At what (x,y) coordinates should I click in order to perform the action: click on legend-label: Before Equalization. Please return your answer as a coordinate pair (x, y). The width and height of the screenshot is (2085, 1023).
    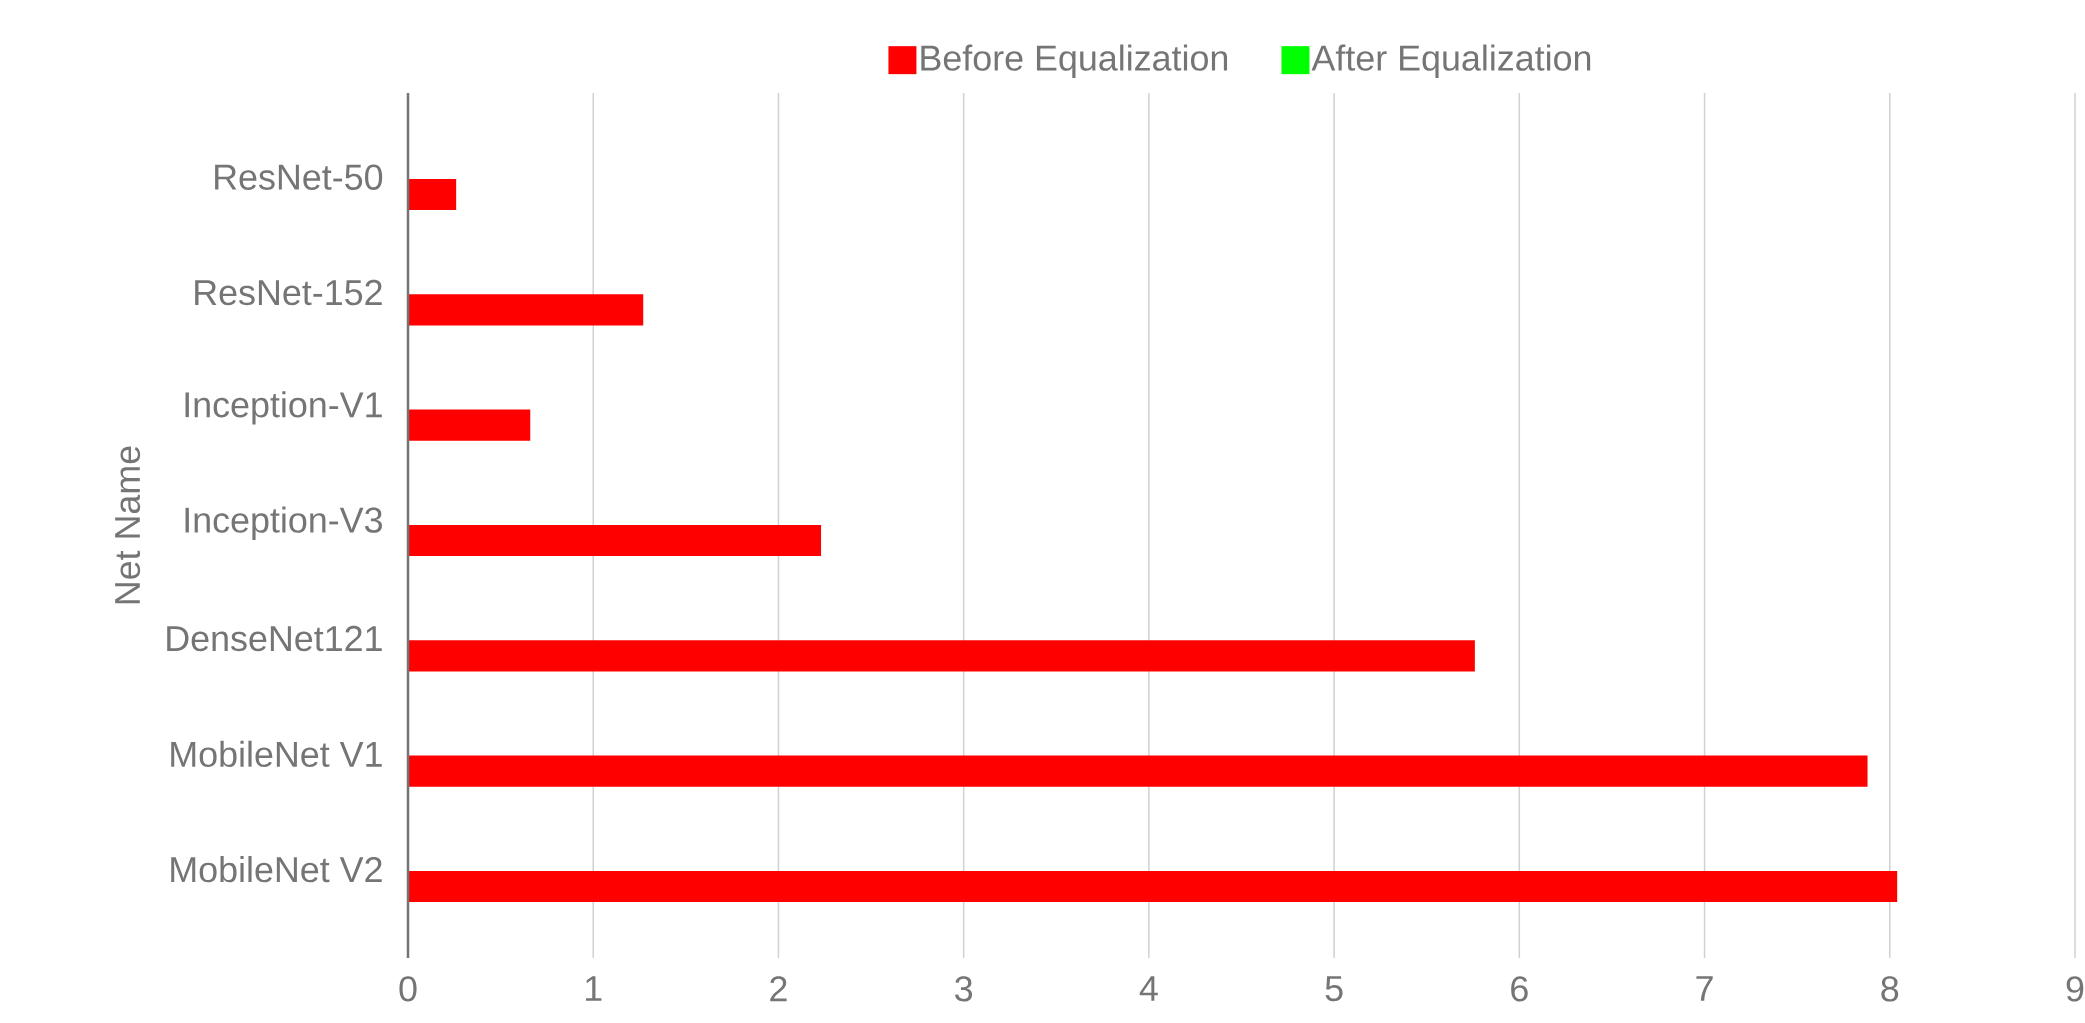
    Looking at the image, I should click on (1074, 61).